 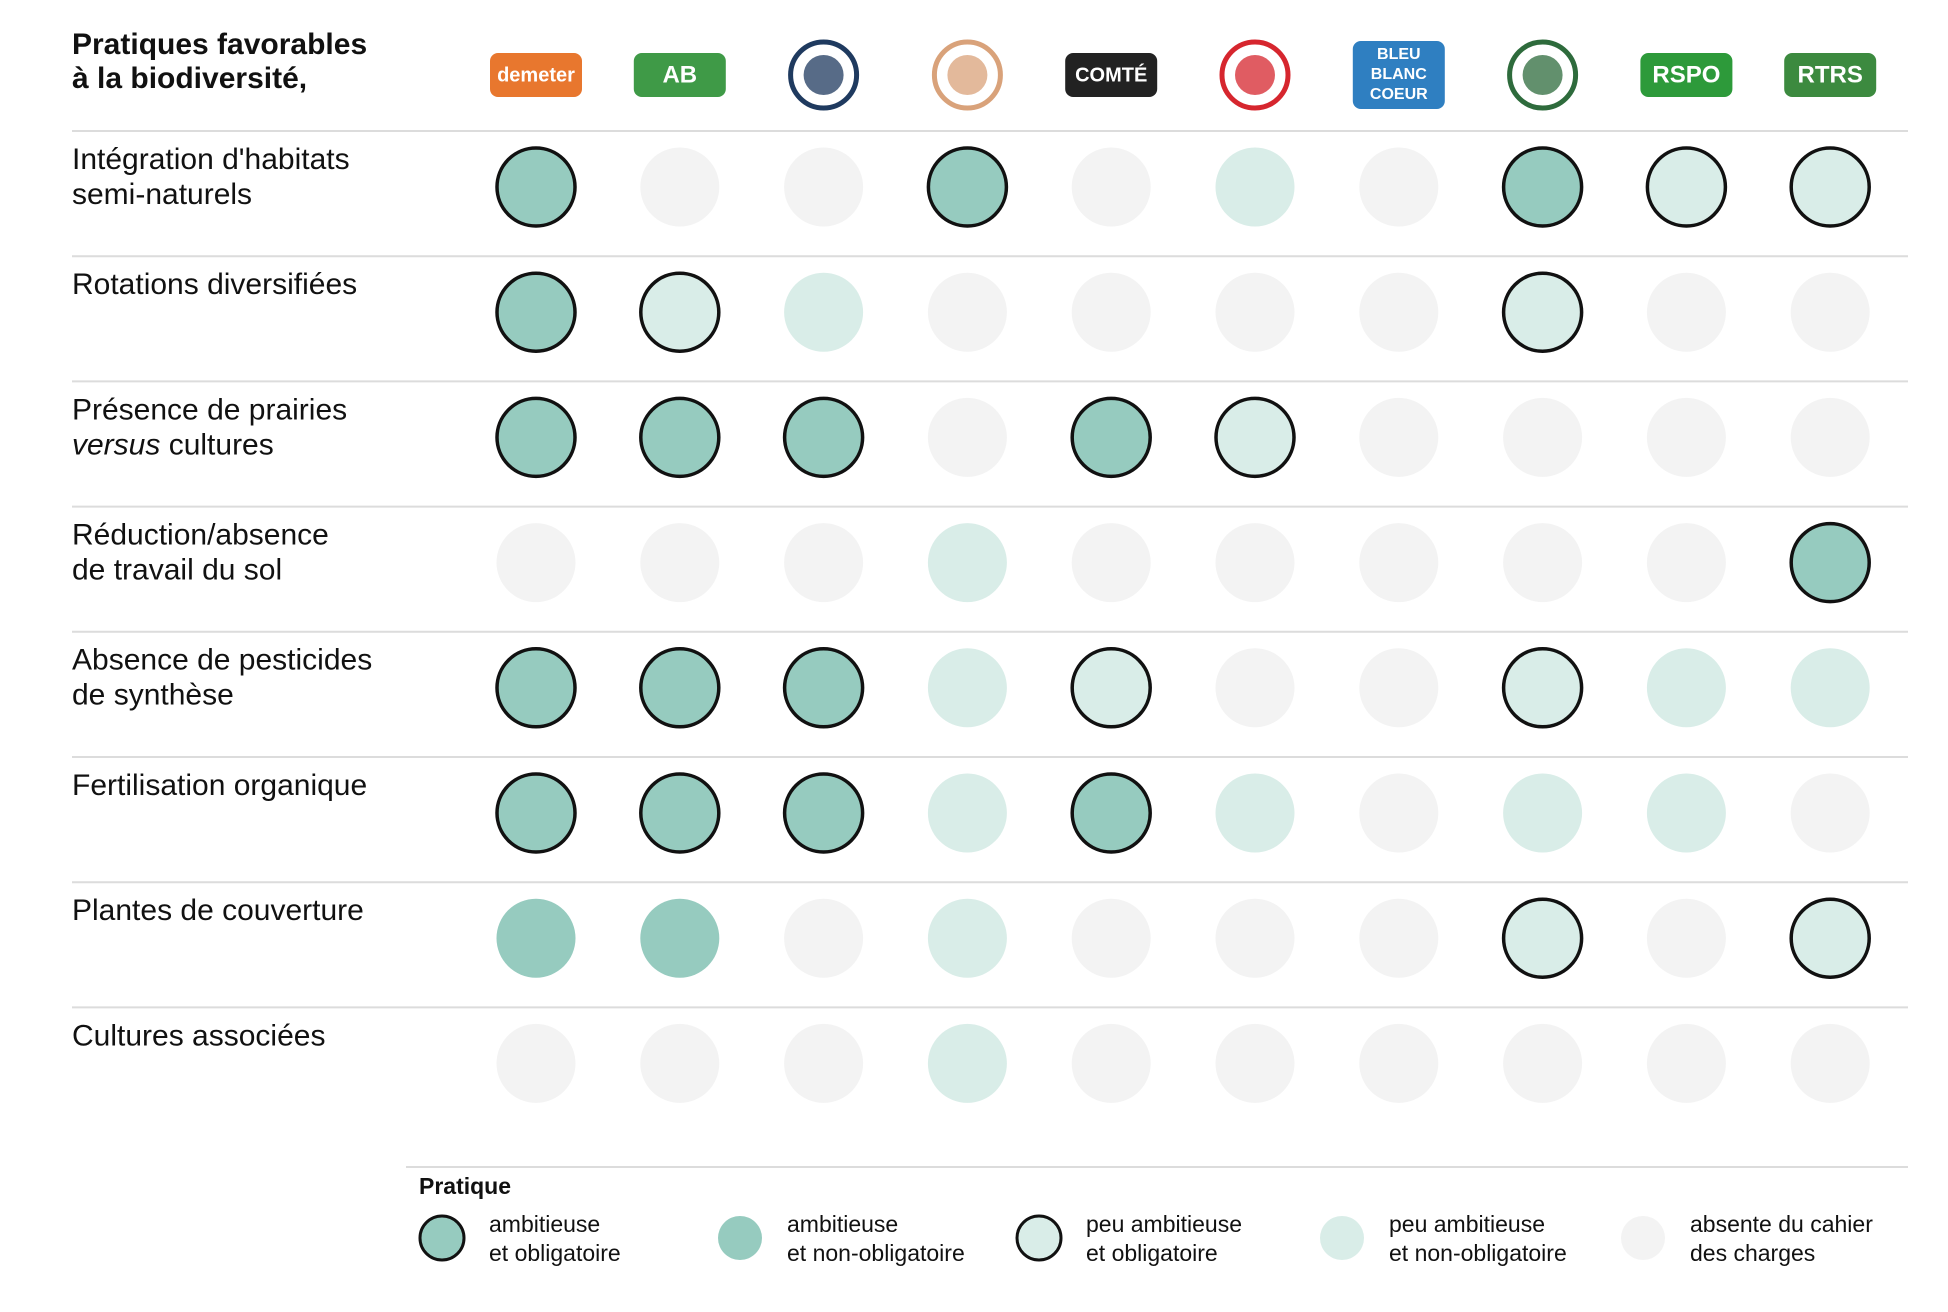 I want to click on row-label: versus cultures, so click(x=173, y=444).